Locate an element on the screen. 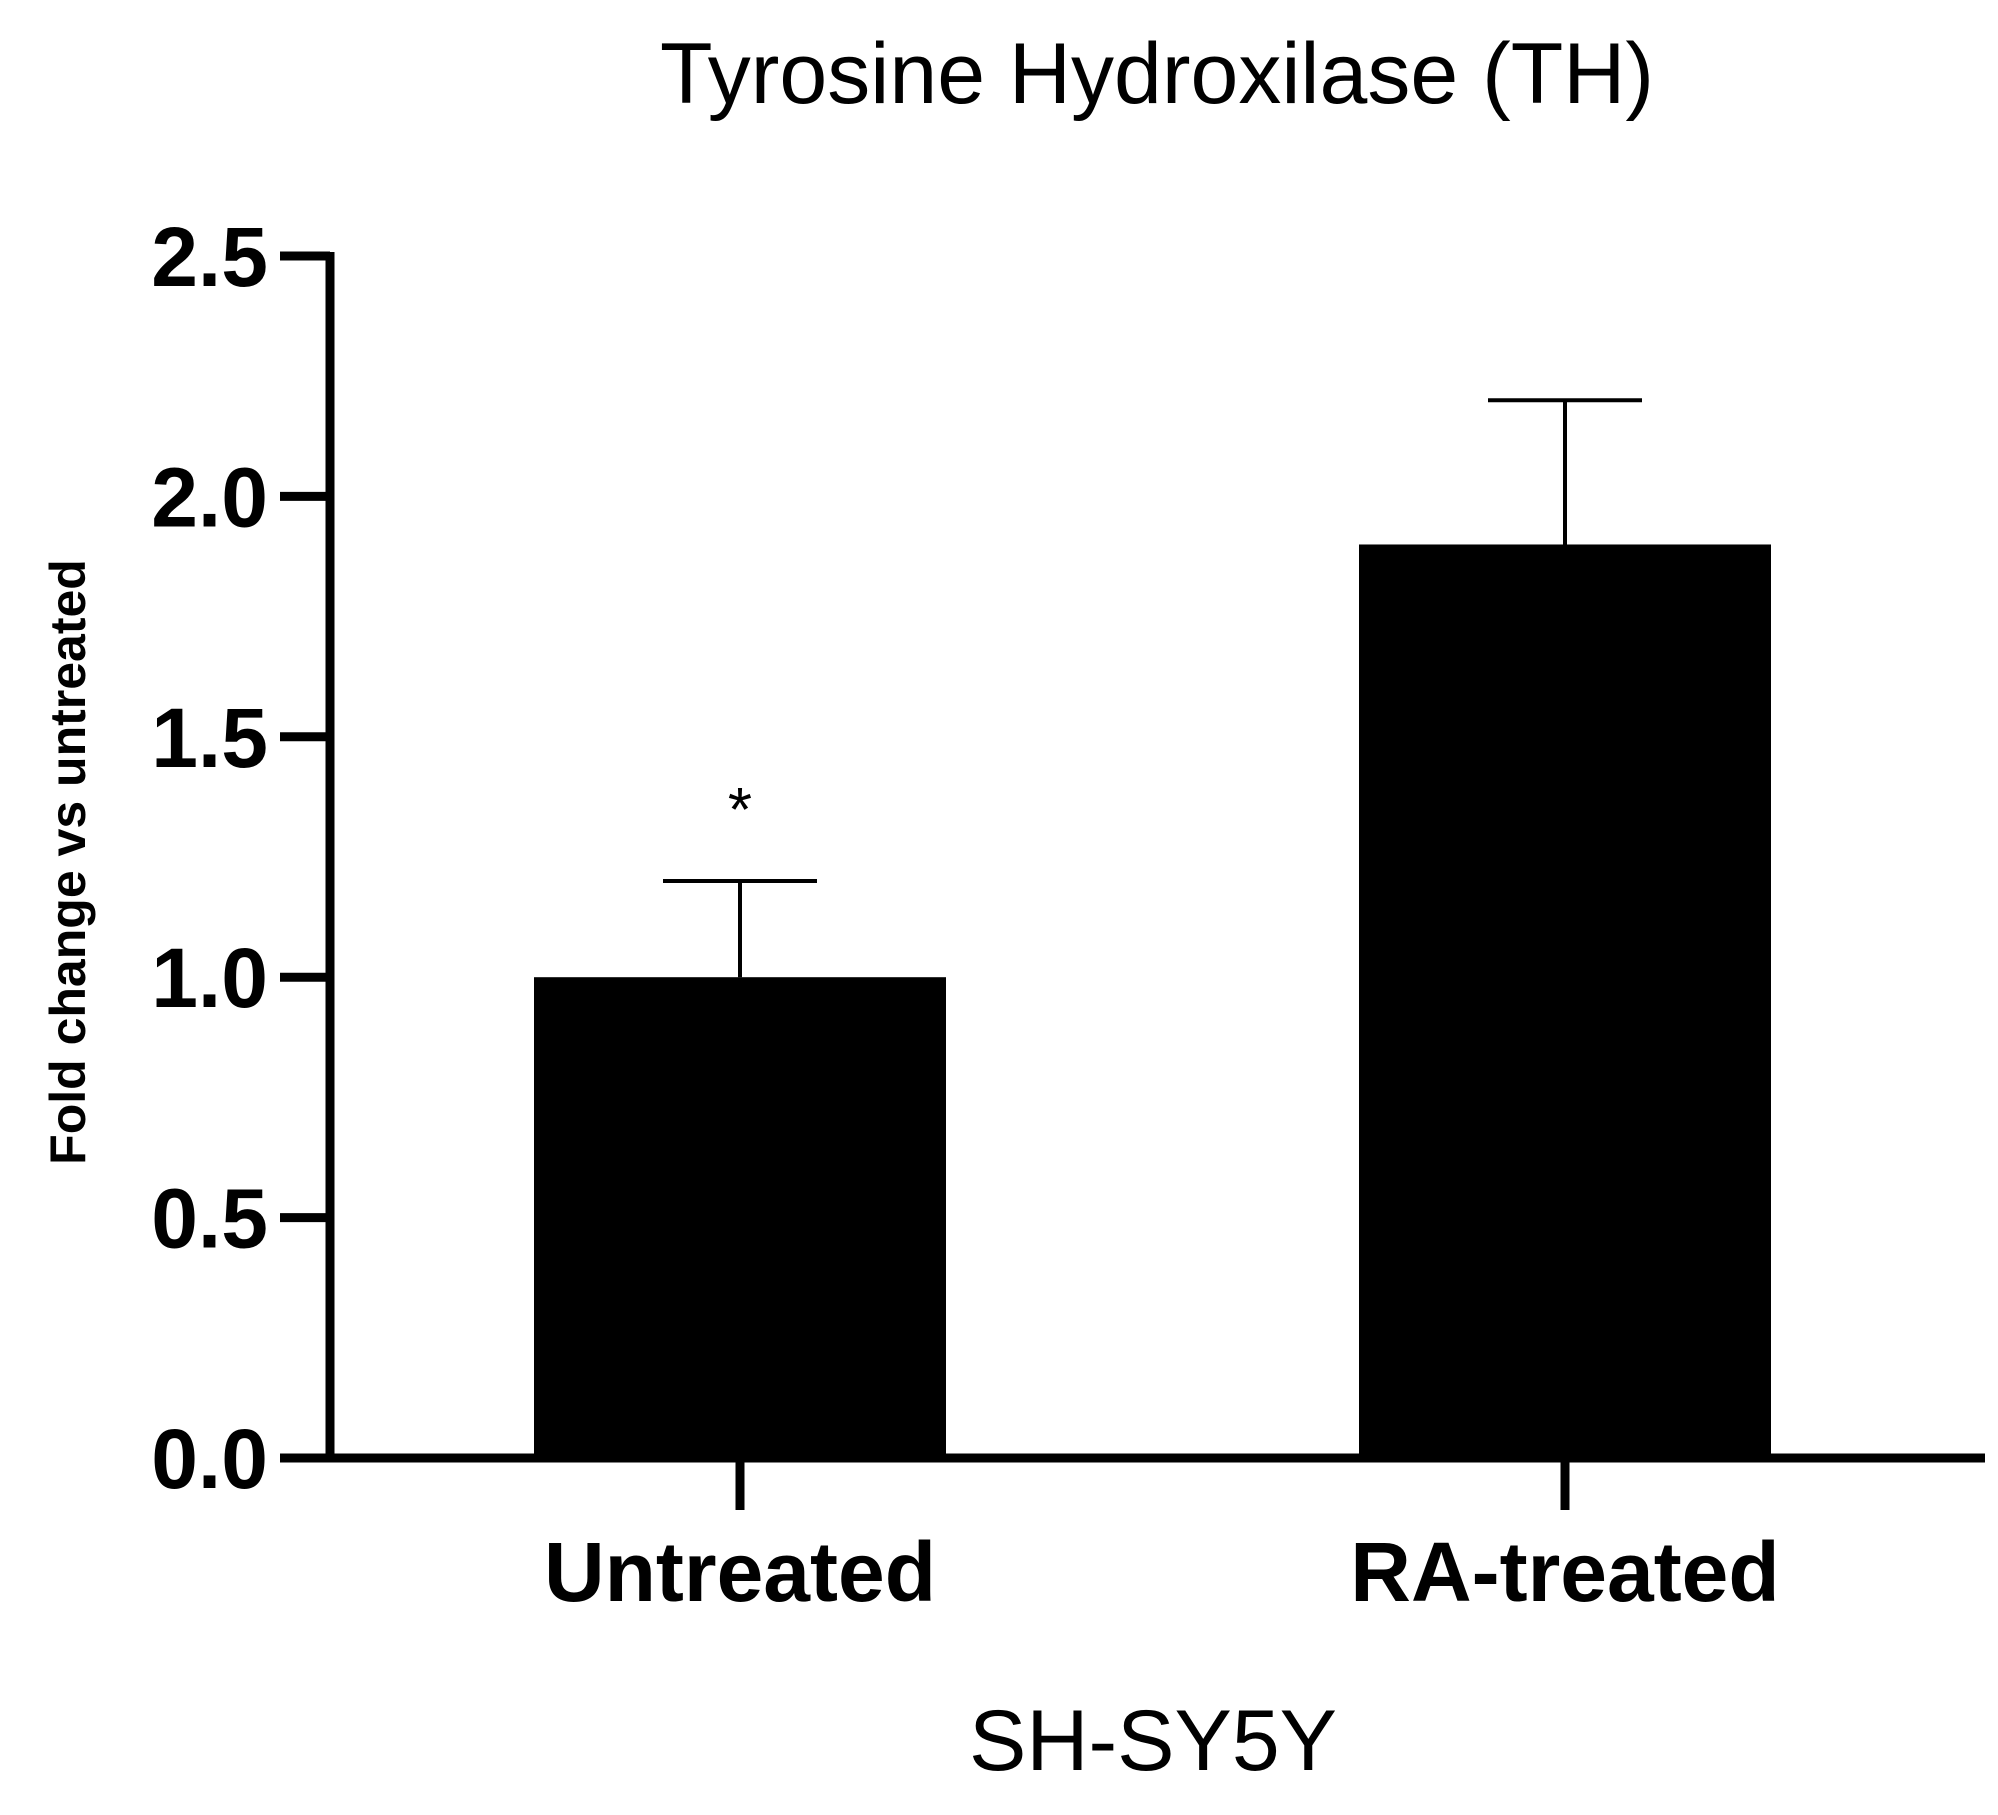  x-category-label: Untreated is located at coordinates (740, 1572).